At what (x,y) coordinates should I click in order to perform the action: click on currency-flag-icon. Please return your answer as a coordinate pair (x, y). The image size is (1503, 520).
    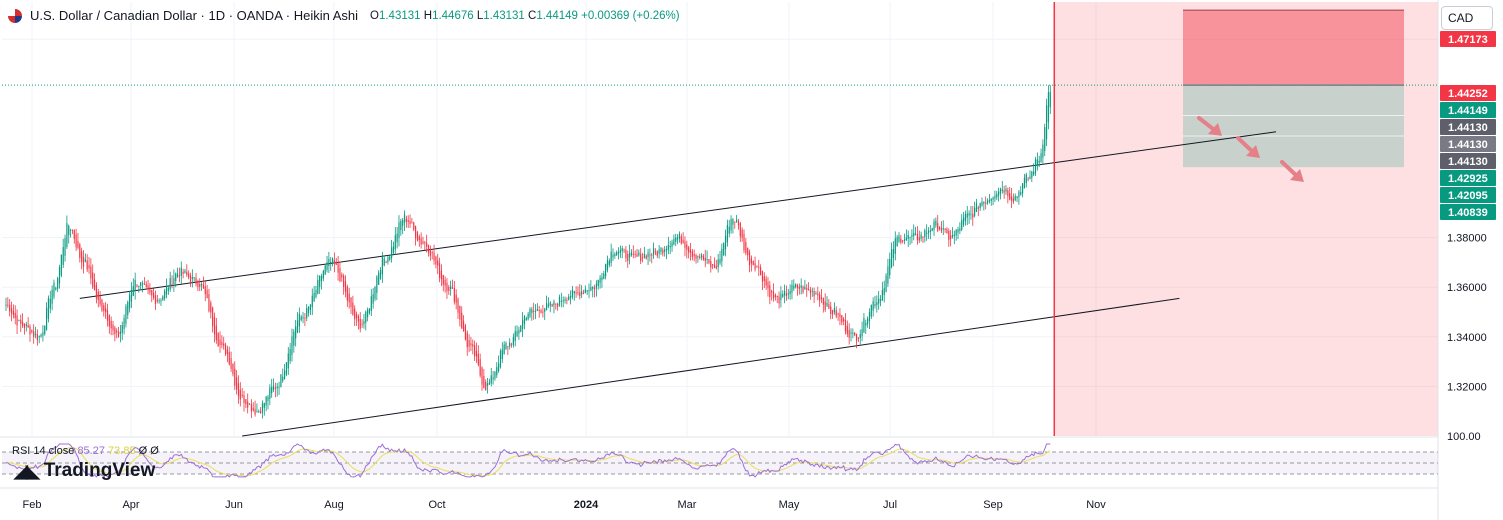
    Looking at the image, I should click on (15, 15).